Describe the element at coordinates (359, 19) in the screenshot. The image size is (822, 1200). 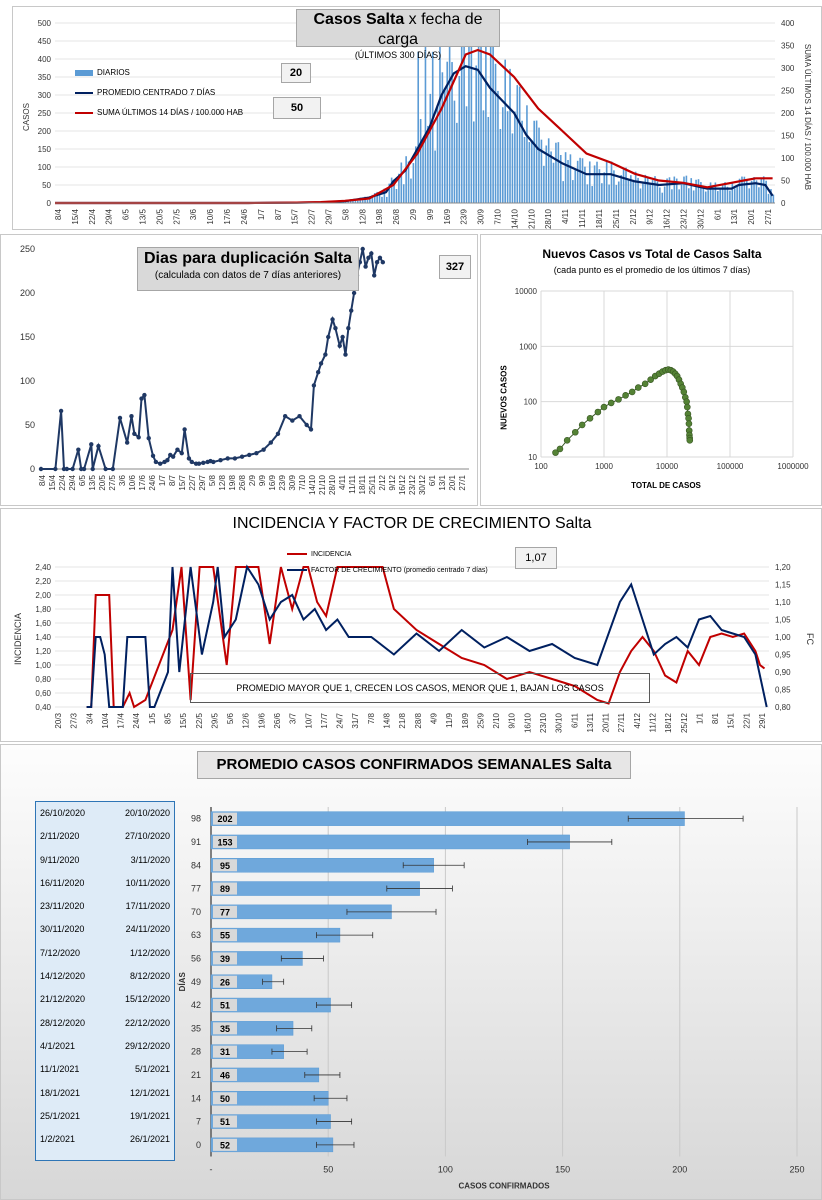
I see `chart-title-bold: Casos Salta` at that location.